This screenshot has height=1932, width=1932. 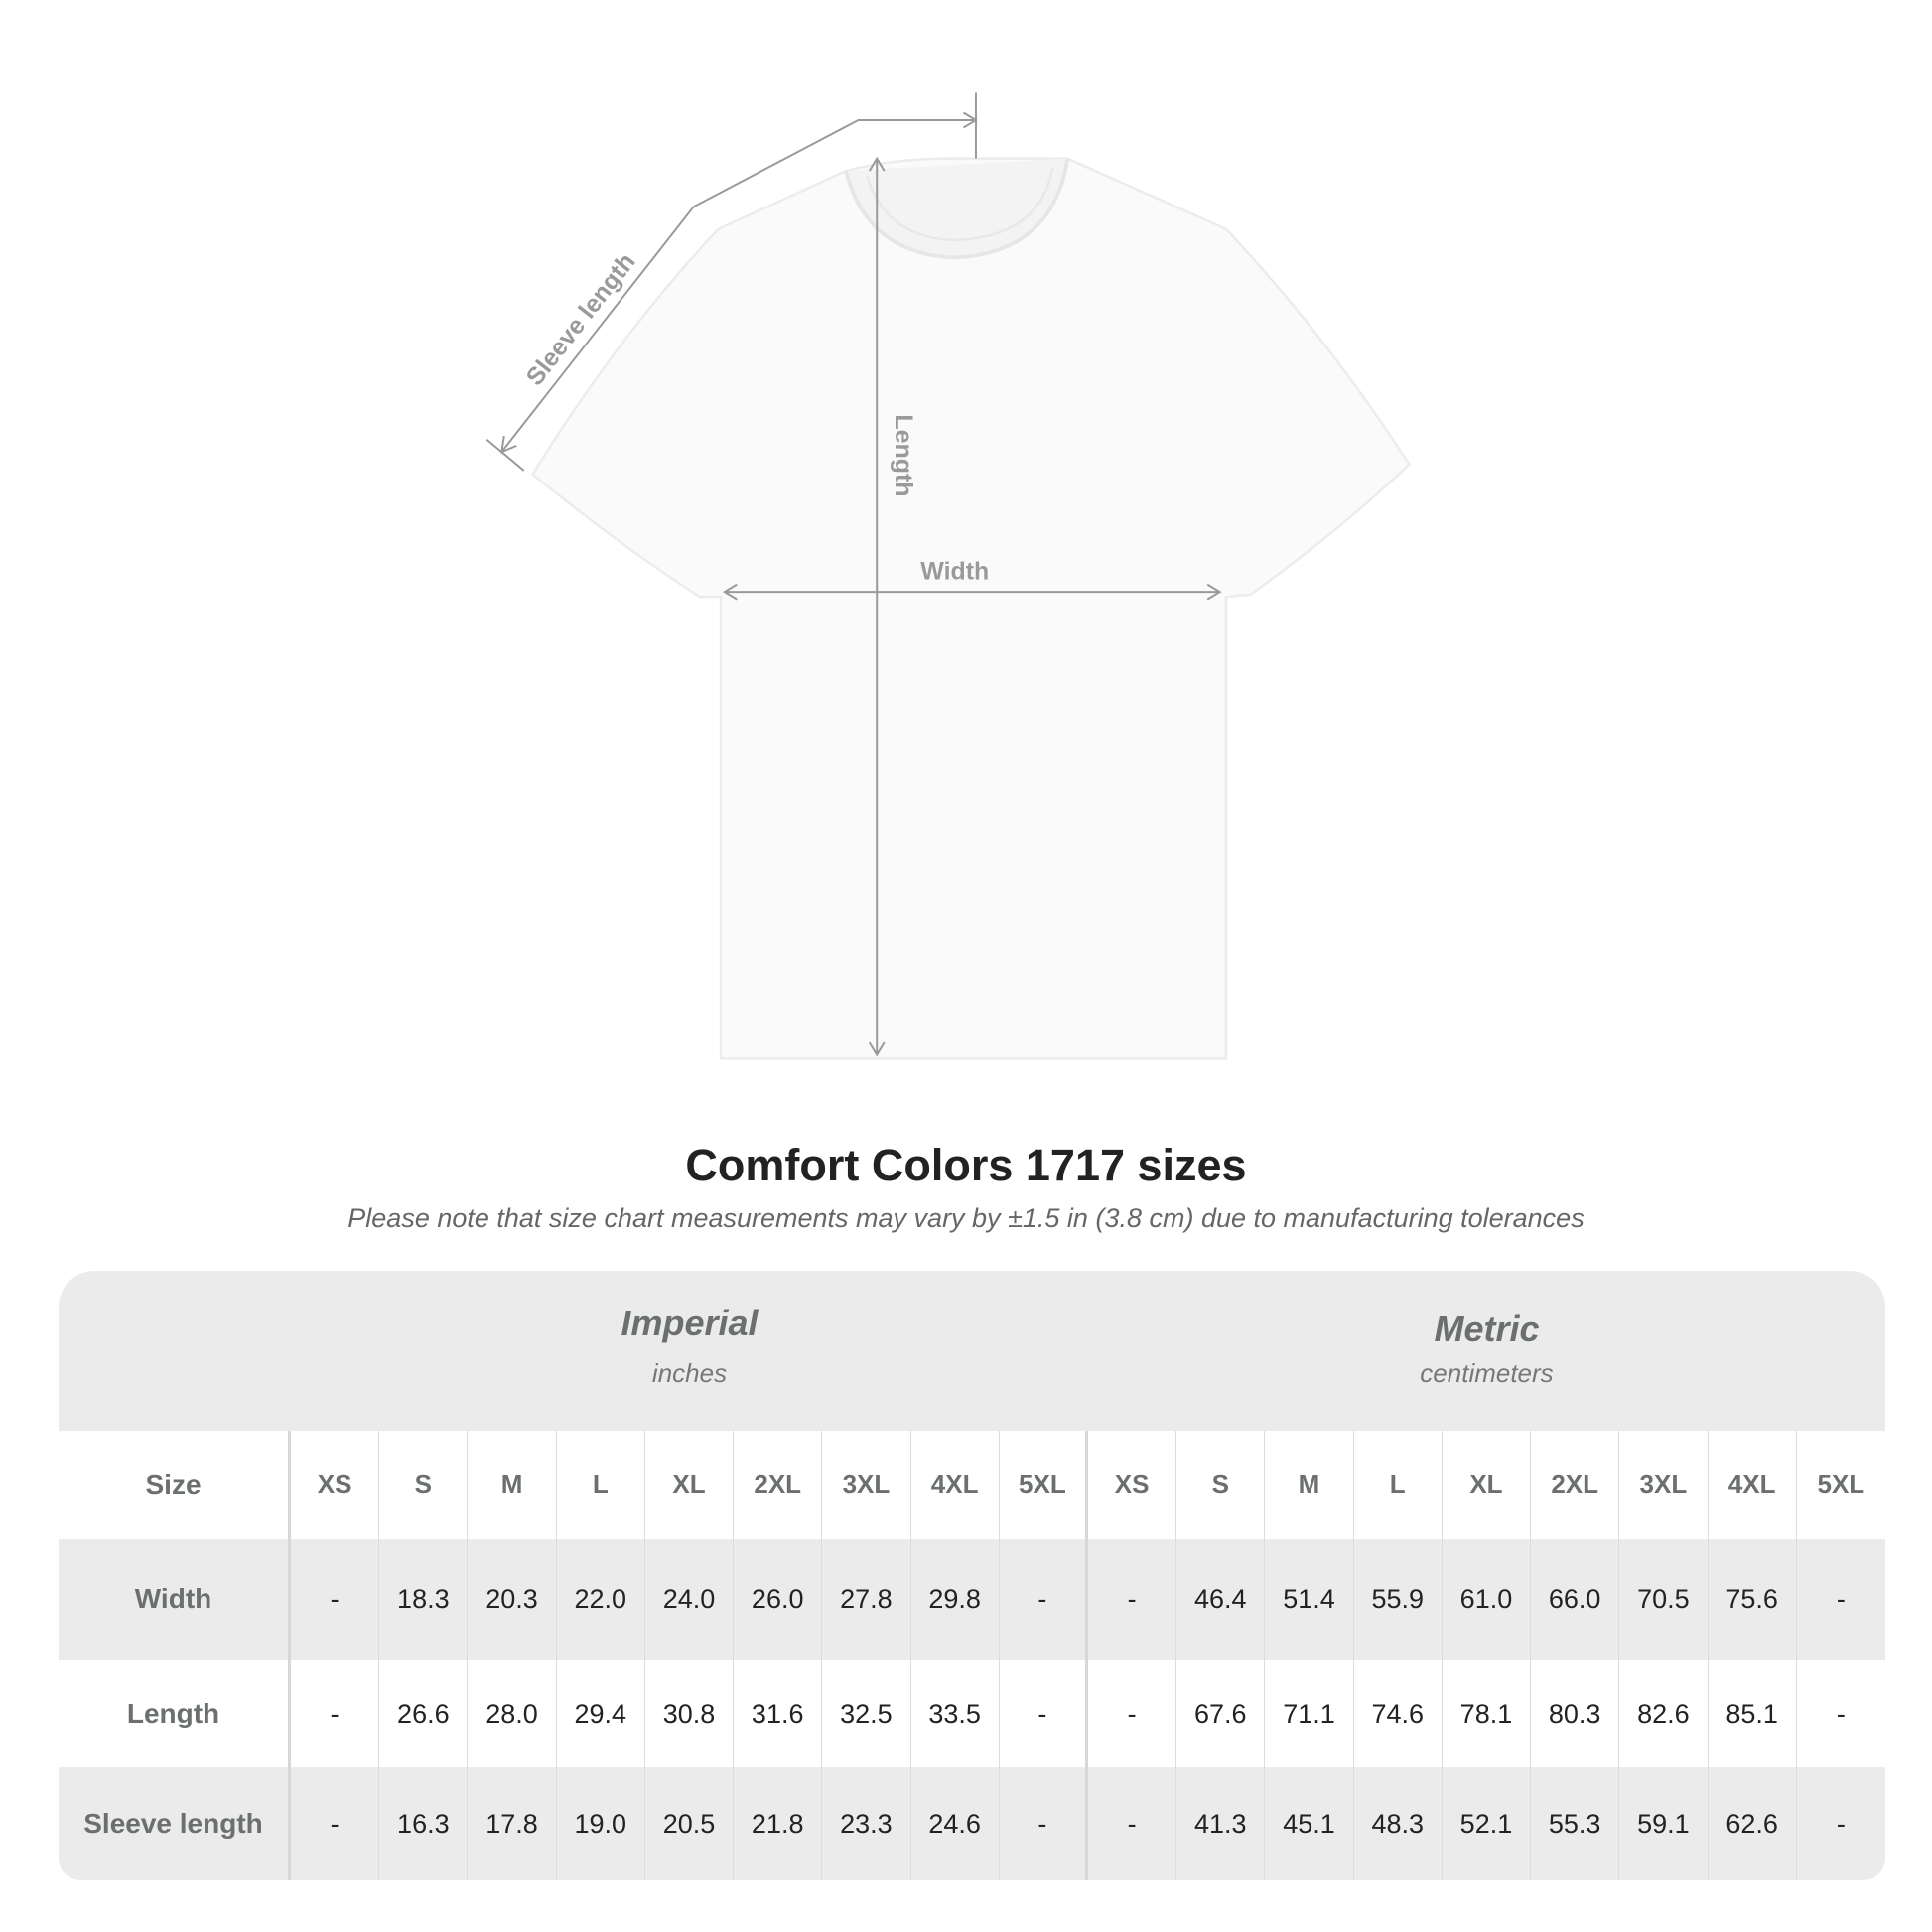 I want to click on row-label: Sleeve length, so click(x=175, y=1823).